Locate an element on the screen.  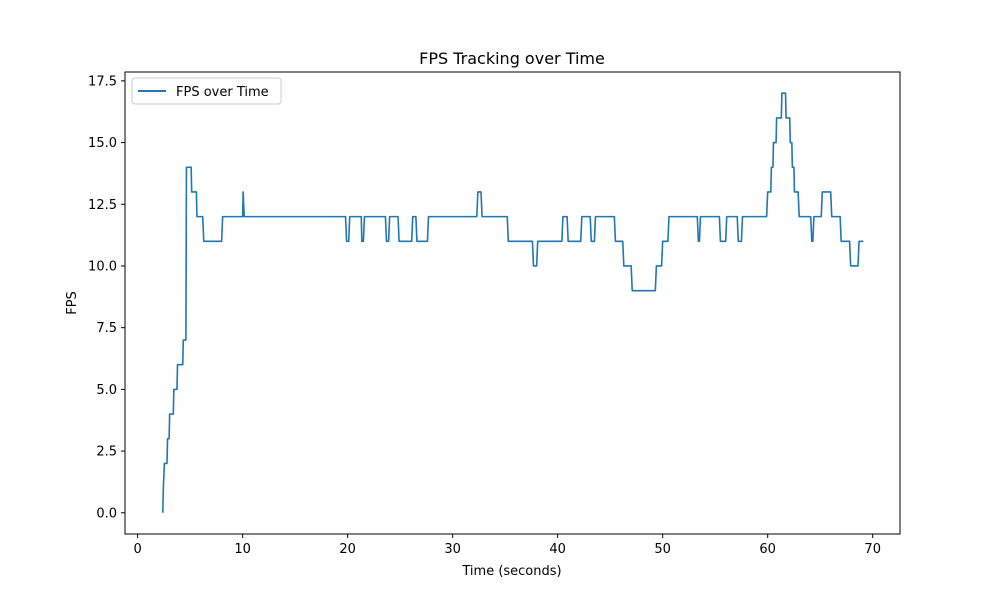
y-tick-label: 5.0 is located at coordinates (106, 390).